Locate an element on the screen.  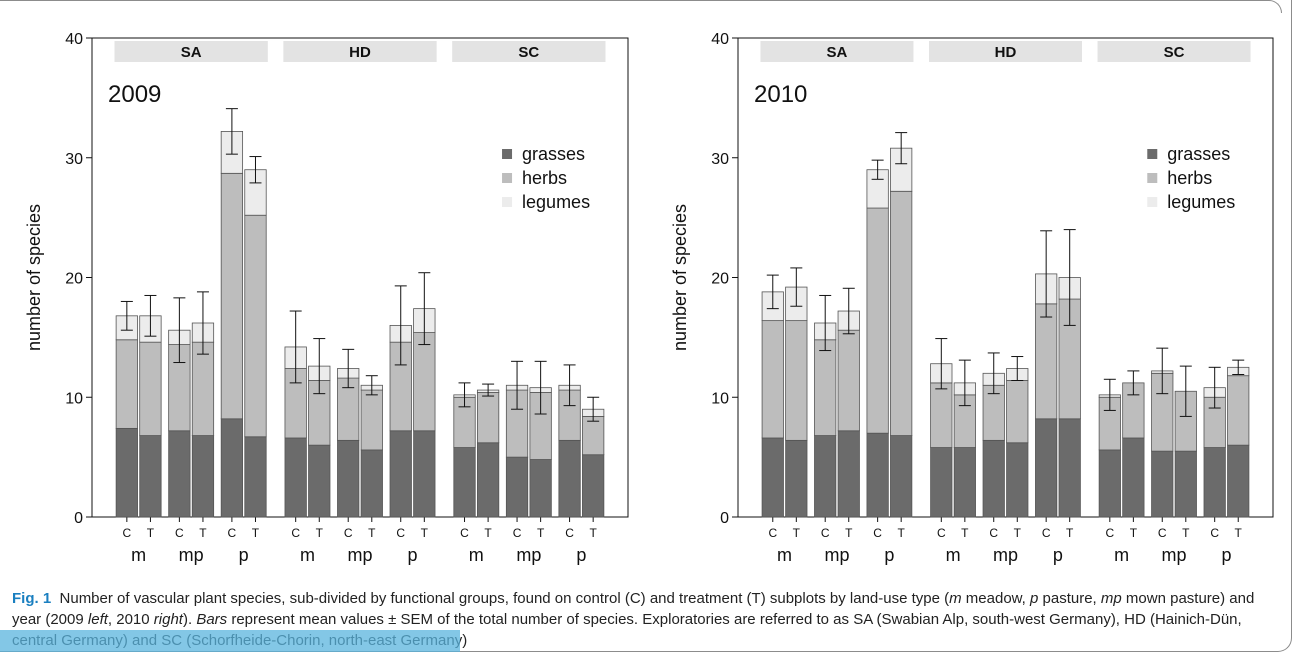
legend-swatch-herbs is located at coordinates (1152, 178).